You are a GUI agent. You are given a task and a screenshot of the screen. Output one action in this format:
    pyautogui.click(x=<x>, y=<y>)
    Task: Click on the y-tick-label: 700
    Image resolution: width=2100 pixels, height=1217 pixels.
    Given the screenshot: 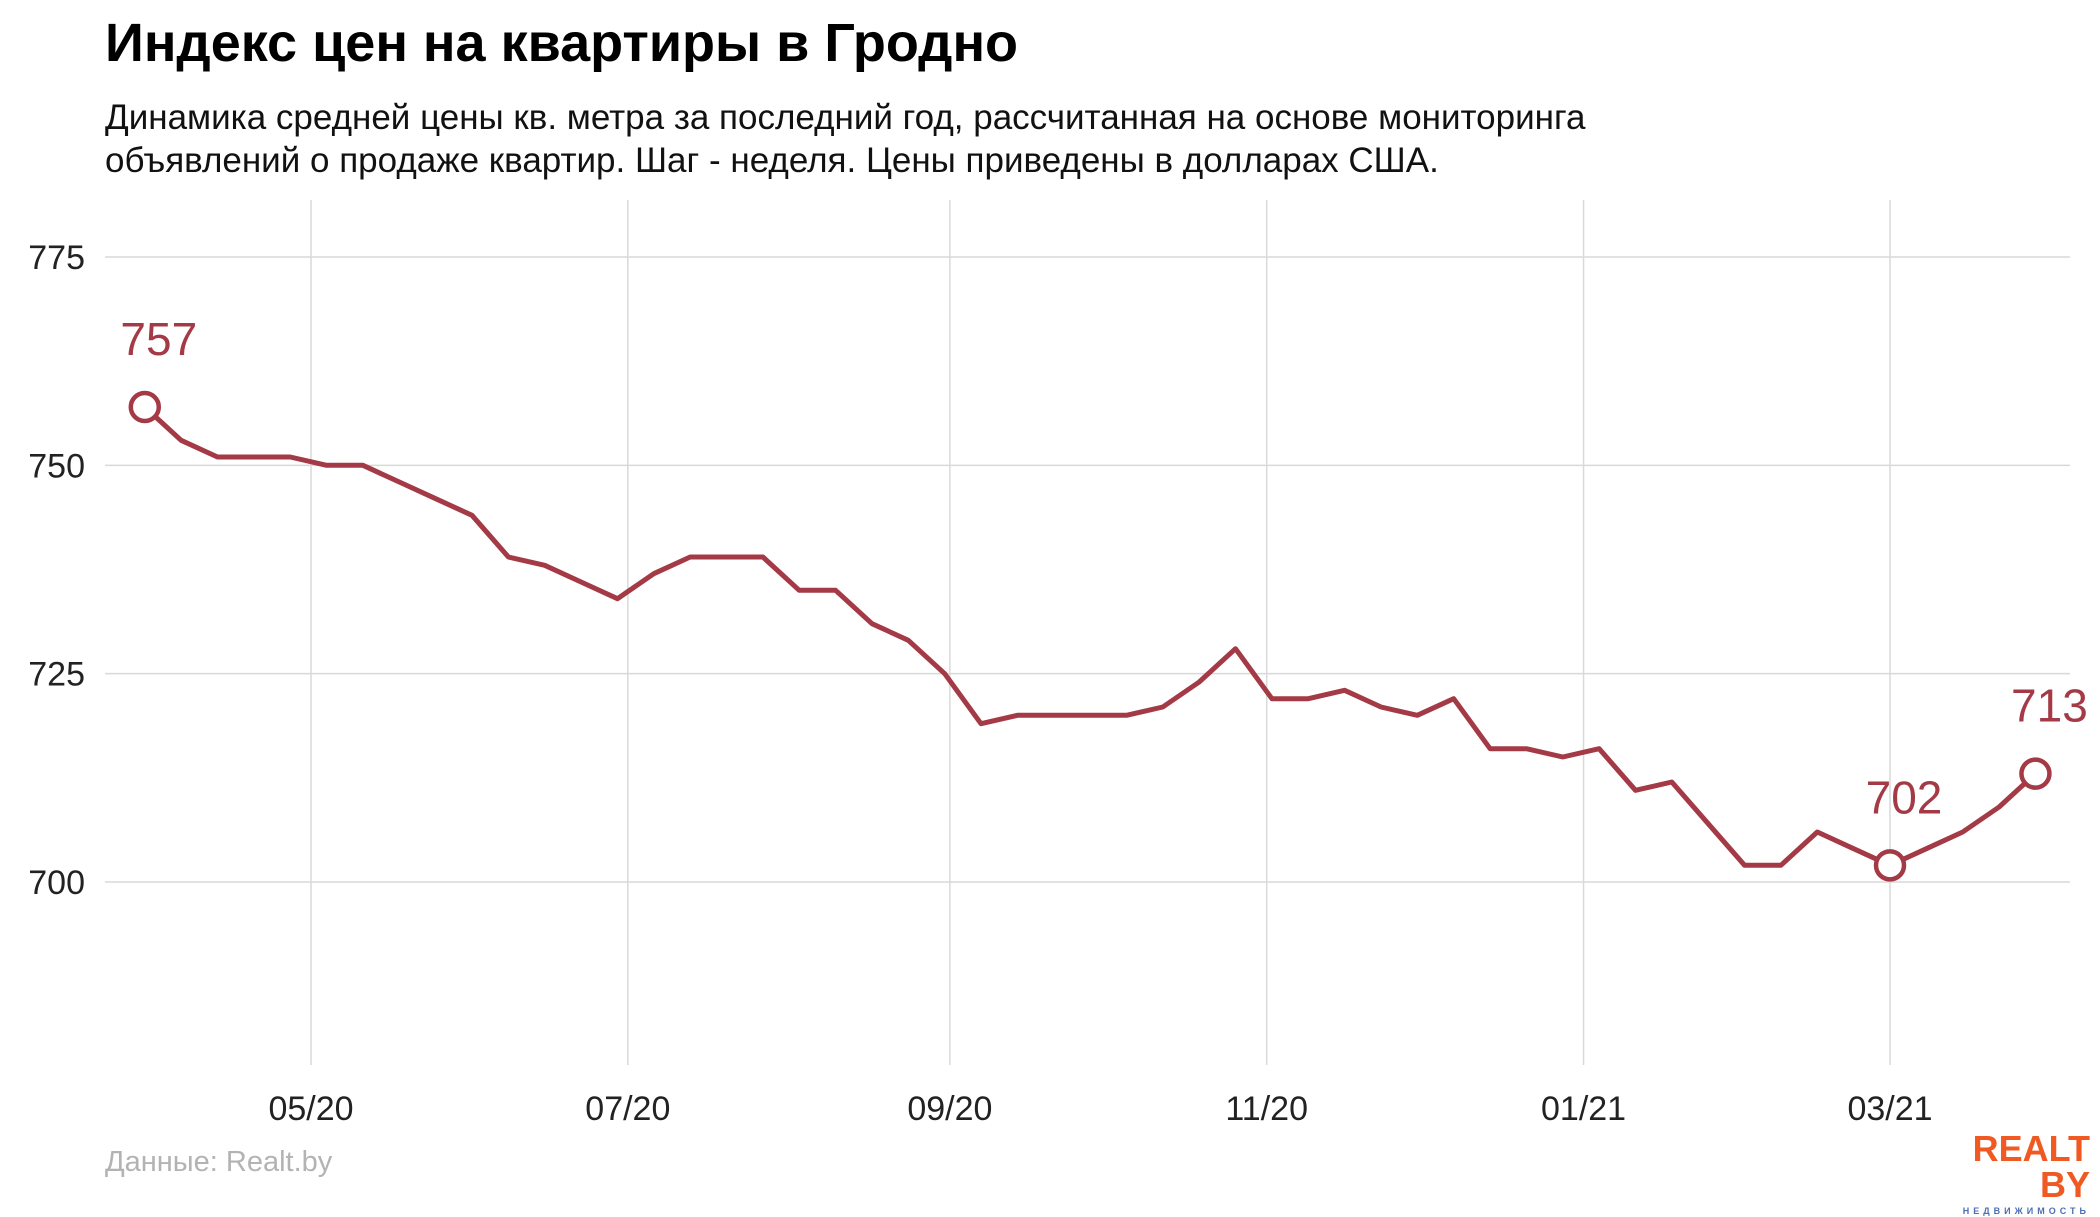 What is the action you would take?
    pyautogui.click(x=56, y=883)
    